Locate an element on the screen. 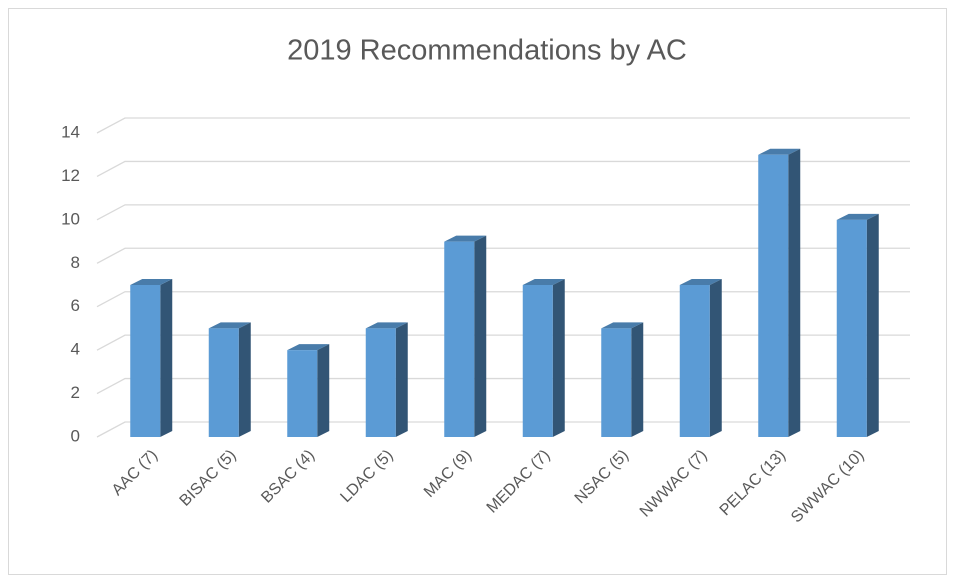 This screenshot has height=581, width=955. y-tick-label: 2 is located at coordinates (75, 392).